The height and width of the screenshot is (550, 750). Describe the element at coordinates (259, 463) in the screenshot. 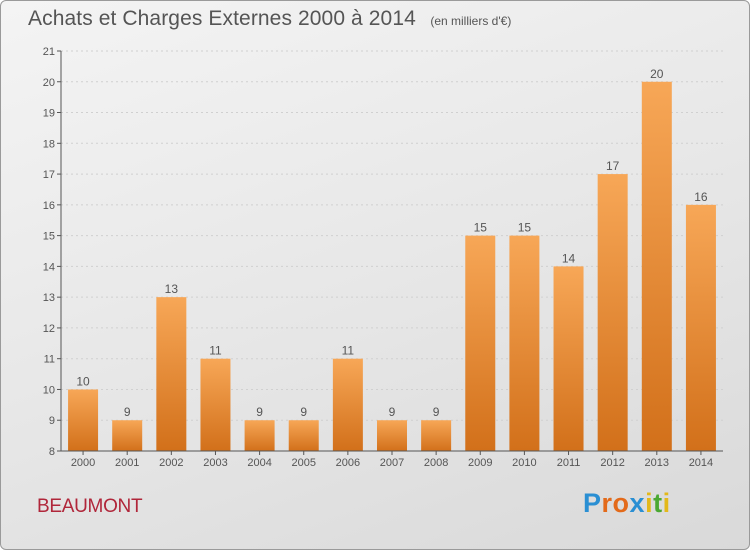

I see `x-tick-label: 2004` at that location.